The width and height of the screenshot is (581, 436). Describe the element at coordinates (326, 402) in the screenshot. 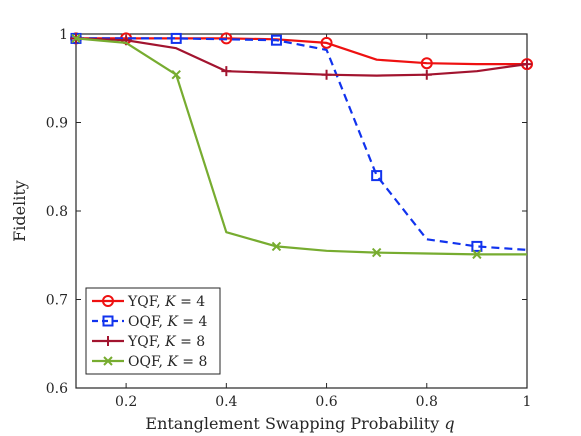

I see `x-tick-label: 0.6` at that location.